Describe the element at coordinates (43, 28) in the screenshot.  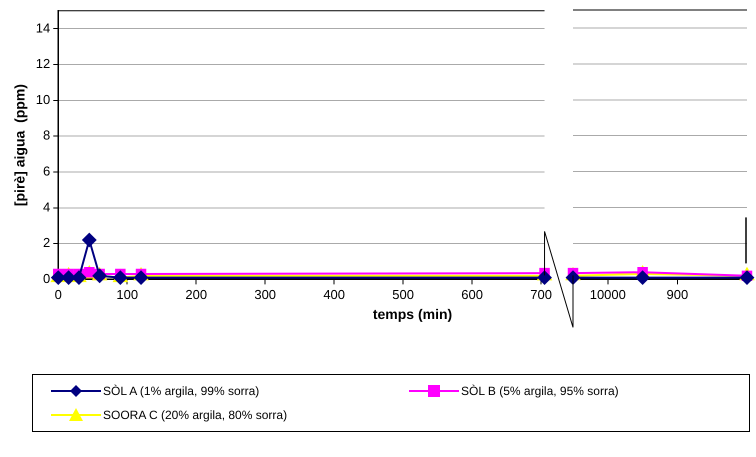
I see `y-tick-label: 14` at that location.